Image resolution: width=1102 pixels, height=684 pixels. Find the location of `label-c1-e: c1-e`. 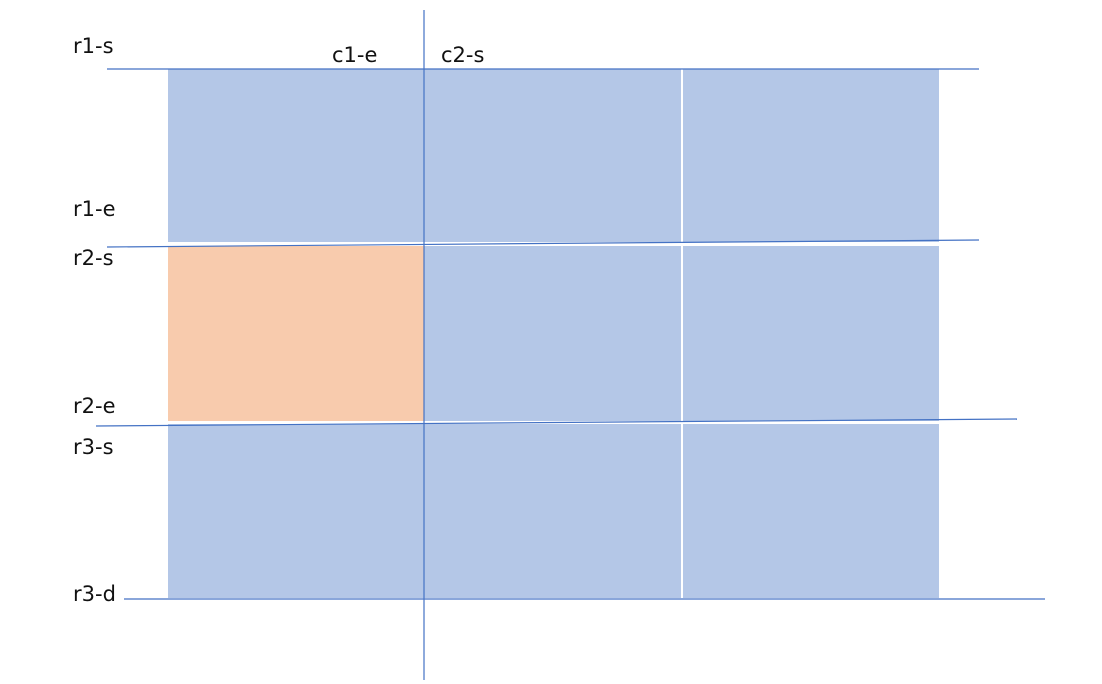

label-c1-e: c1-e is located at coordinates (354, 55).